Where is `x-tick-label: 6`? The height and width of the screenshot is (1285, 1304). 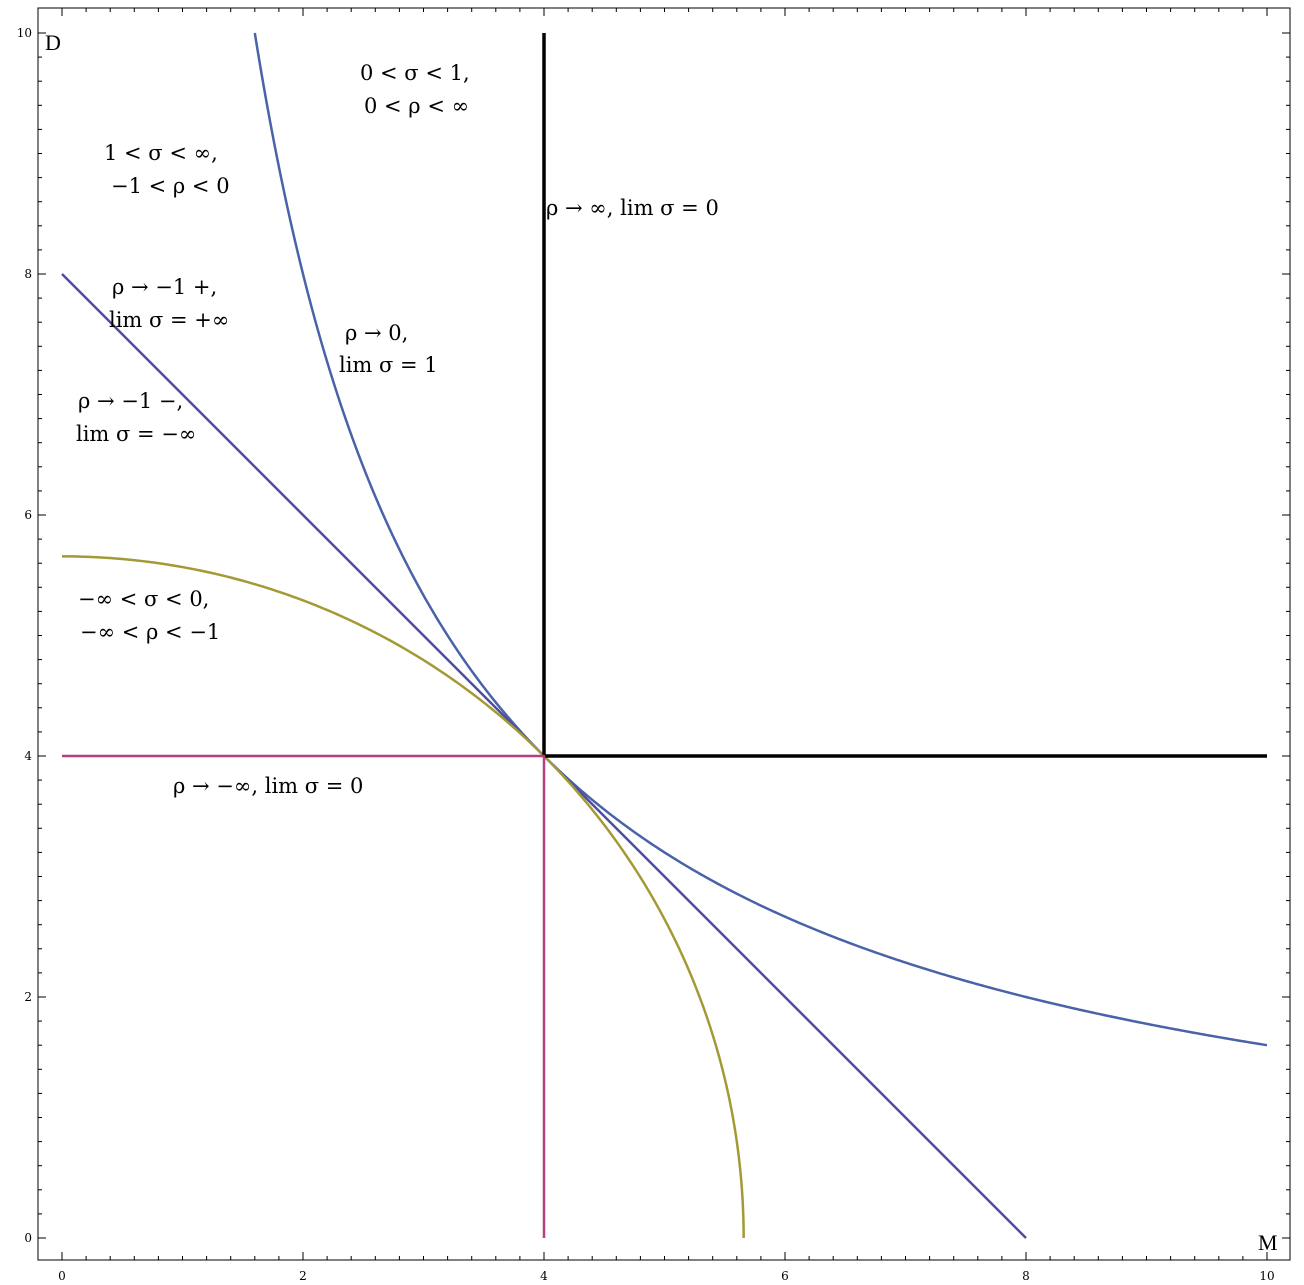
x-tick-label: 6 is located at coordinates (785, 1276).